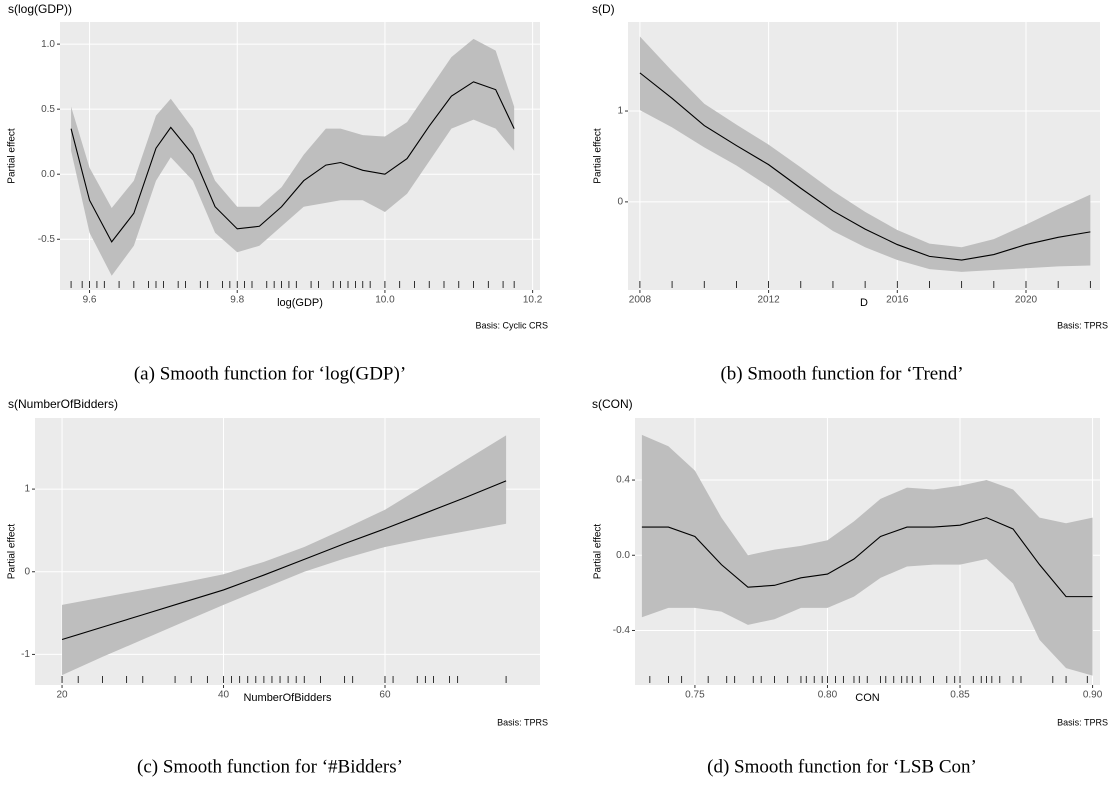  What do you see at coordinates (385, 695) in the screenshot?
I see `x-tick-label: 60` at bounding box center [385, 695].